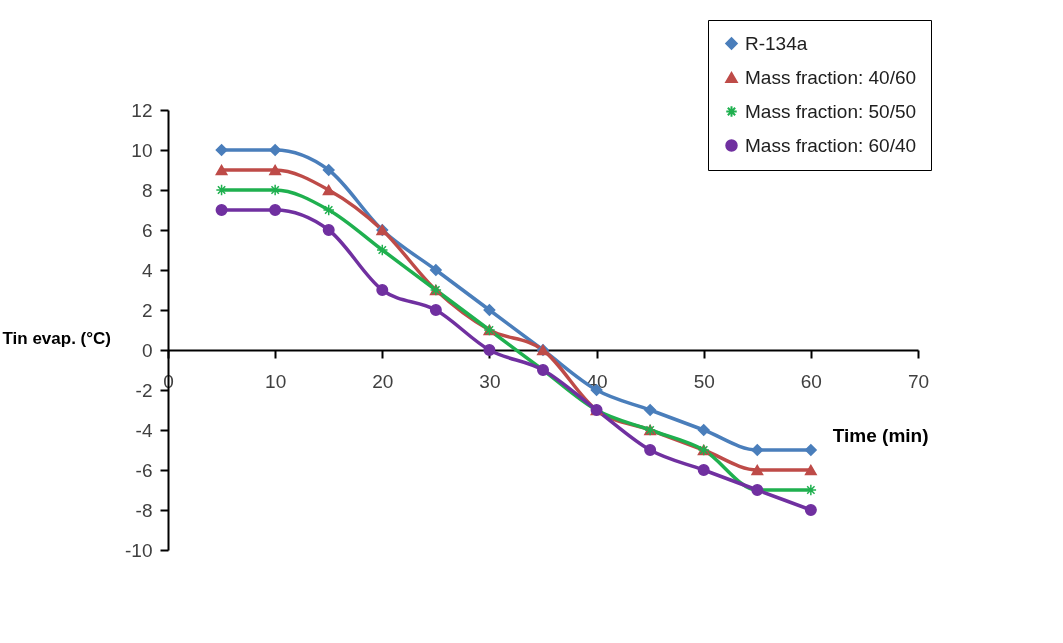 This screenshot has height=643, width=1063. What do you see at coordinates (490, 381) in the screenshot?
I see `x-tick-label: 30` at bounding box center [490, 381].